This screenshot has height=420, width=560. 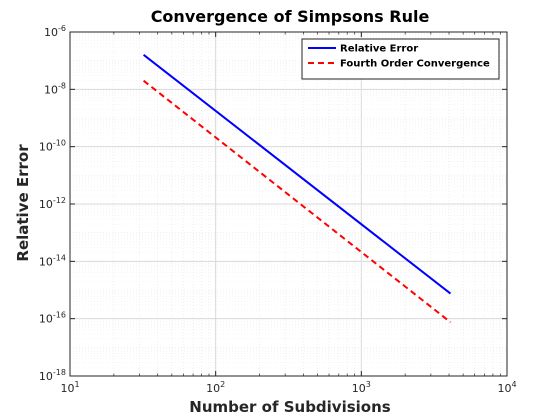 I want to click on legend: Relative Error Fourth Order Convergence, so click(x=400, y=59).